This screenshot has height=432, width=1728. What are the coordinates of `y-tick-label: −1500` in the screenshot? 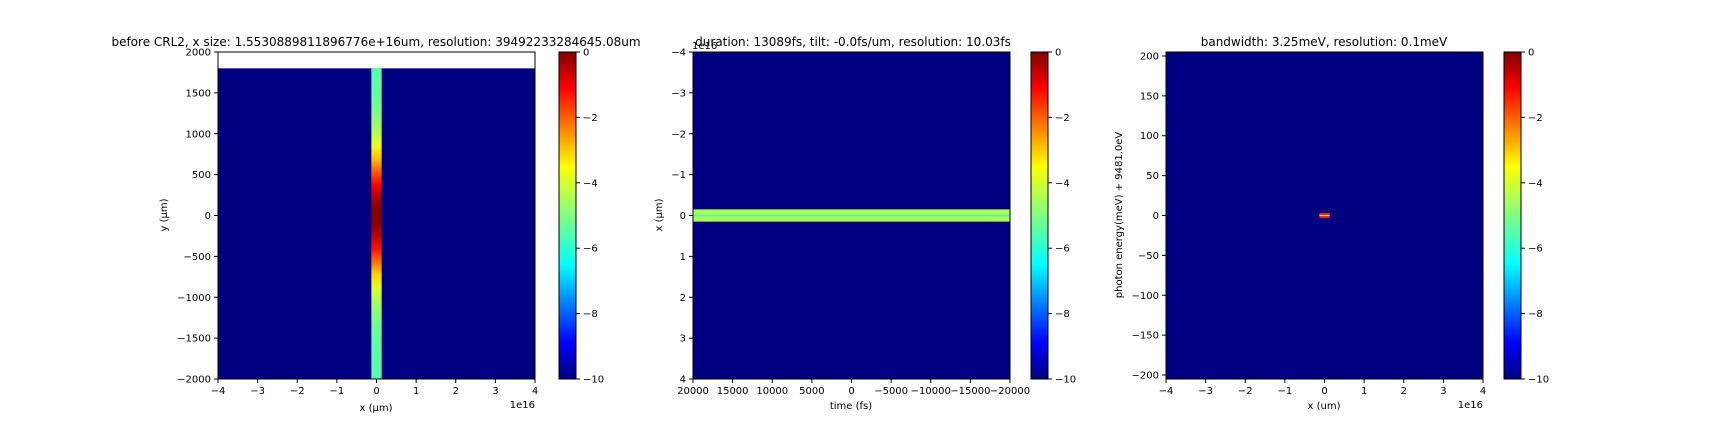 It's located at (194, 339).